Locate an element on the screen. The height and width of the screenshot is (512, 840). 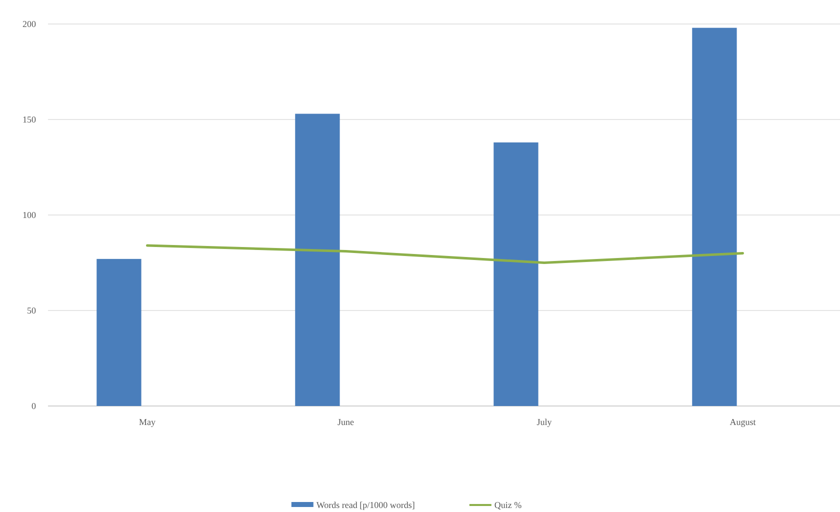
y-tick-label: 200 is located at coordinates (29, 24).